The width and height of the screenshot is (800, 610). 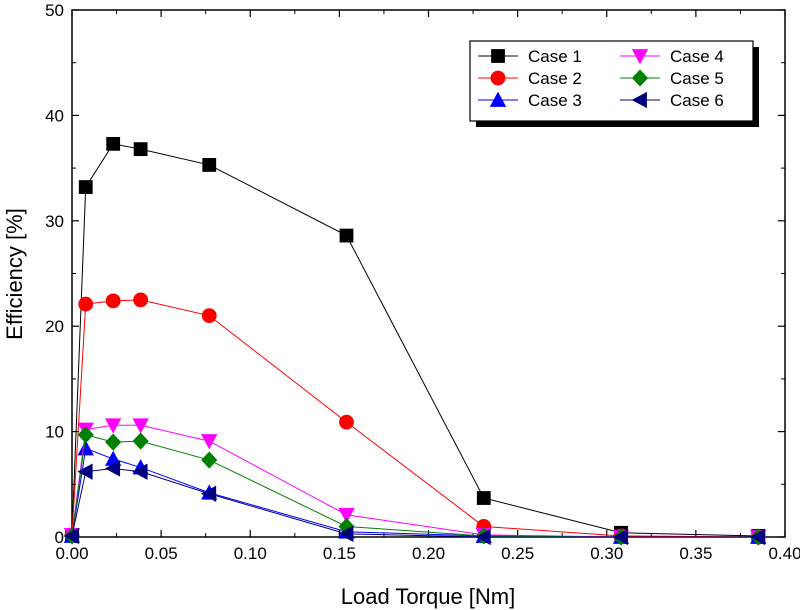 I want to click on x-tick-label-2: 0.10, so click(x=250, y=553).